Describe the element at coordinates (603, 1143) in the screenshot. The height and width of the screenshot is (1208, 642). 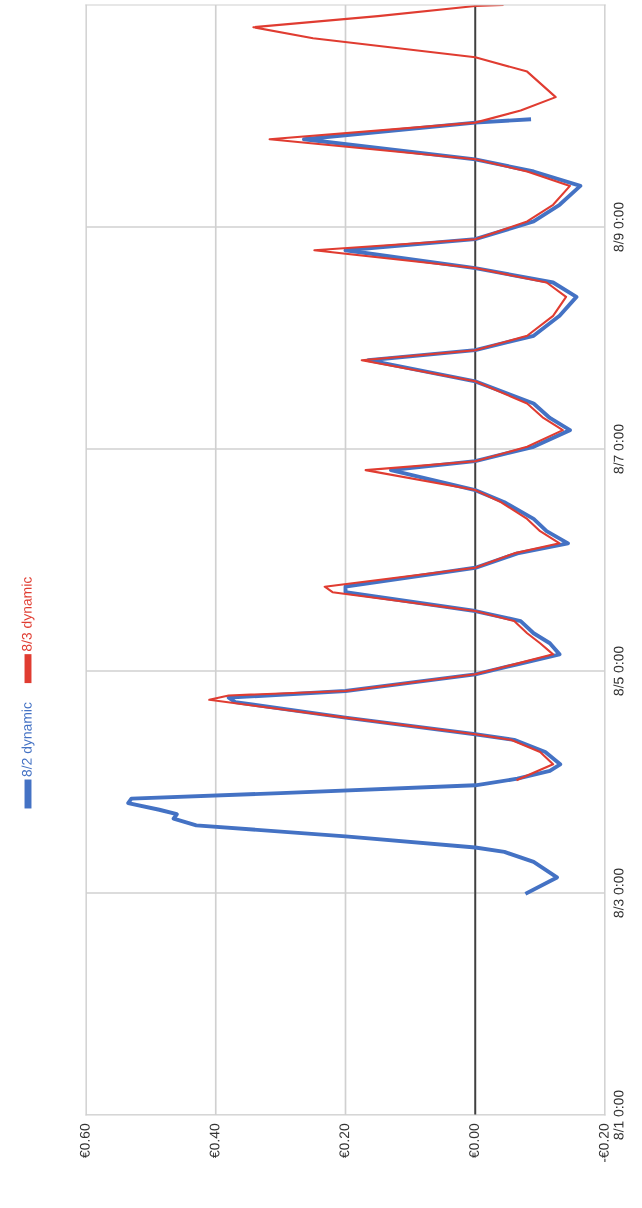
I see `x-tick-label: -€0.20` at that location.